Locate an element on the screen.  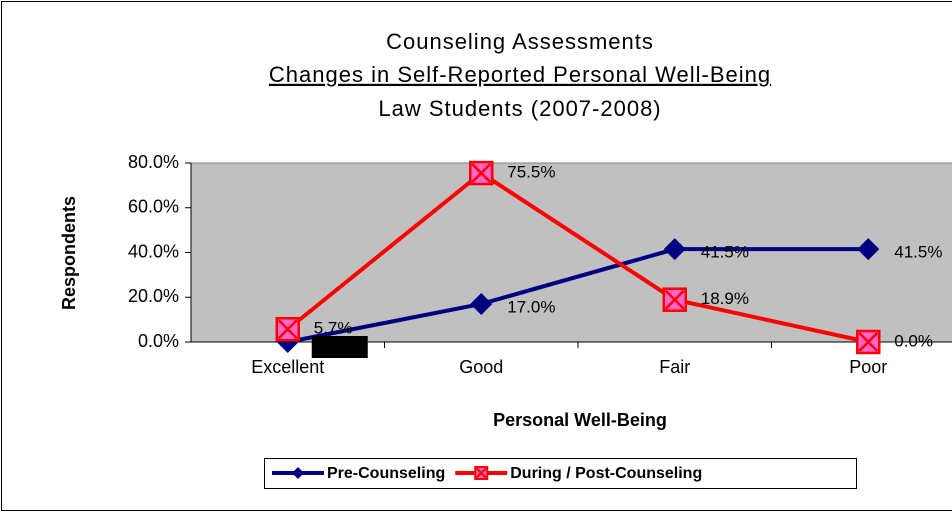
value-label: 75.5% is located at coordinates (531, 172).